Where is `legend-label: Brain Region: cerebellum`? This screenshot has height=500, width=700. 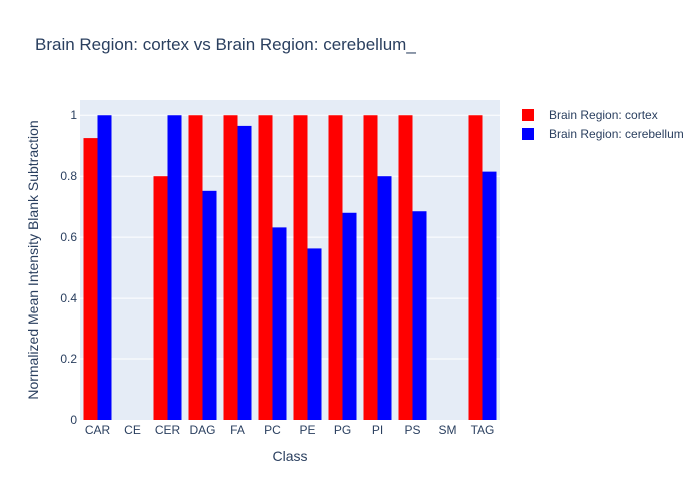
legend-label: Brain Region: cerebellum is located at coordinates (616, 134).